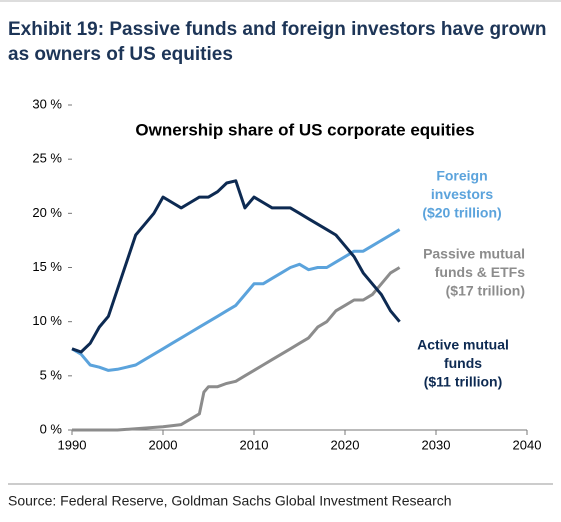 The image size is (561, 522). I want to click on series-label: Active mutual, so click(463, 345).